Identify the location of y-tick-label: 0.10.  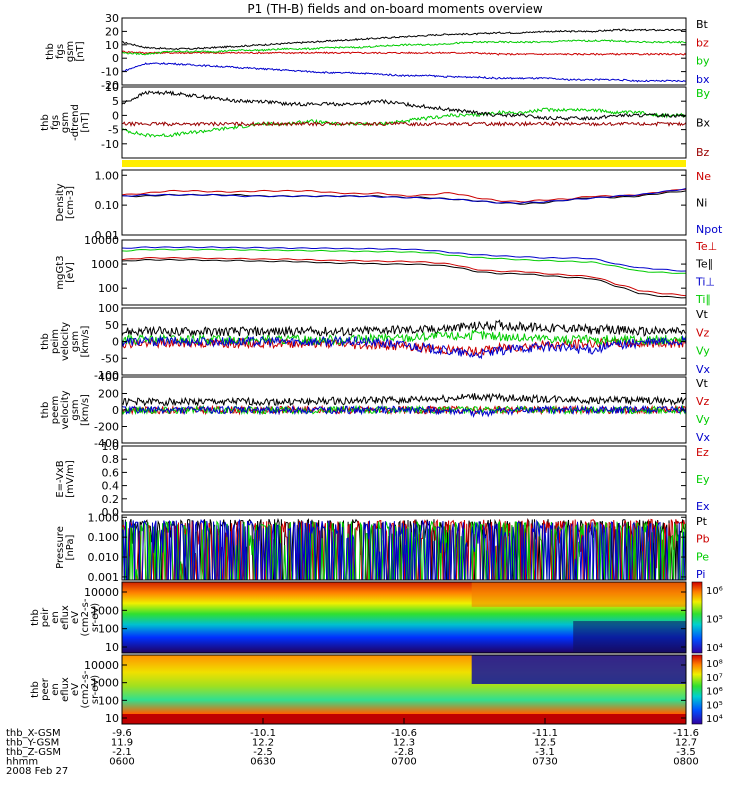
(107, 205).